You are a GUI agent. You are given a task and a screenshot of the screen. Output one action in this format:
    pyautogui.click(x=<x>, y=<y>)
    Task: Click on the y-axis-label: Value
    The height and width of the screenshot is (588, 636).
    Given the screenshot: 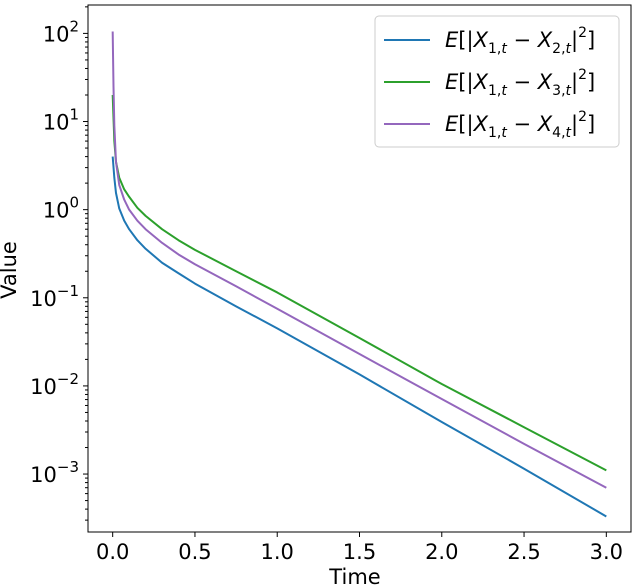 What is the action you would take?
    pyautogui.click(x=10, y=270)
    